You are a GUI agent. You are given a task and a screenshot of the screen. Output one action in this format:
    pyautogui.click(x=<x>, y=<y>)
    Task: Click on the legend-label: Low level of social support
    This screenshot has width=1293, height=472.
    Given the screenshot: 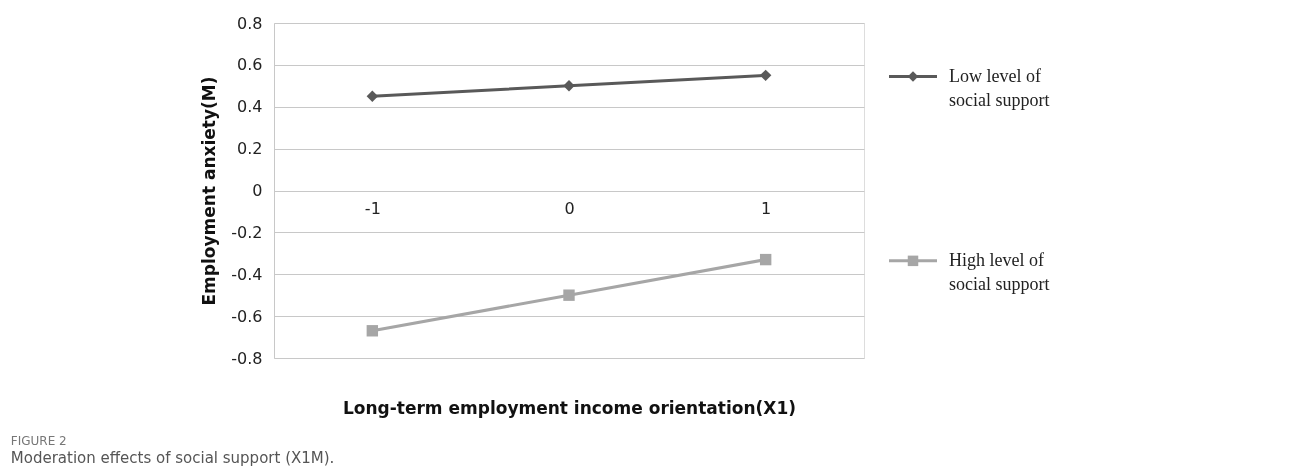 What is the action you would take?
    pyautogui.click(x=999, y=87)
    